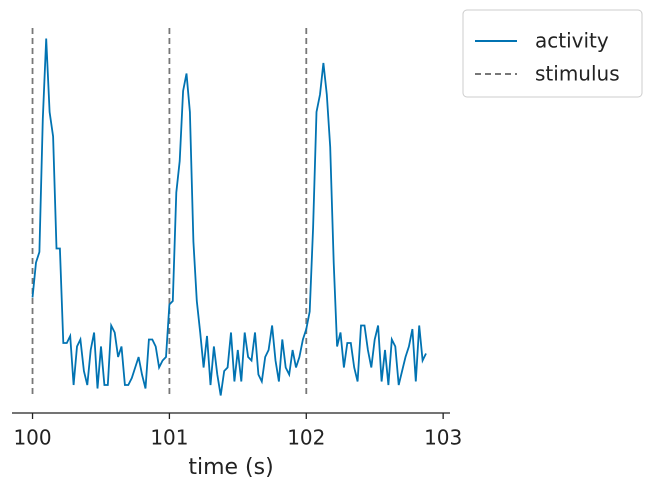  What do you see at coordinates (443, 438) in the screenshot?
I see `x-tick-label: 103` at bounding box center [443, 438].